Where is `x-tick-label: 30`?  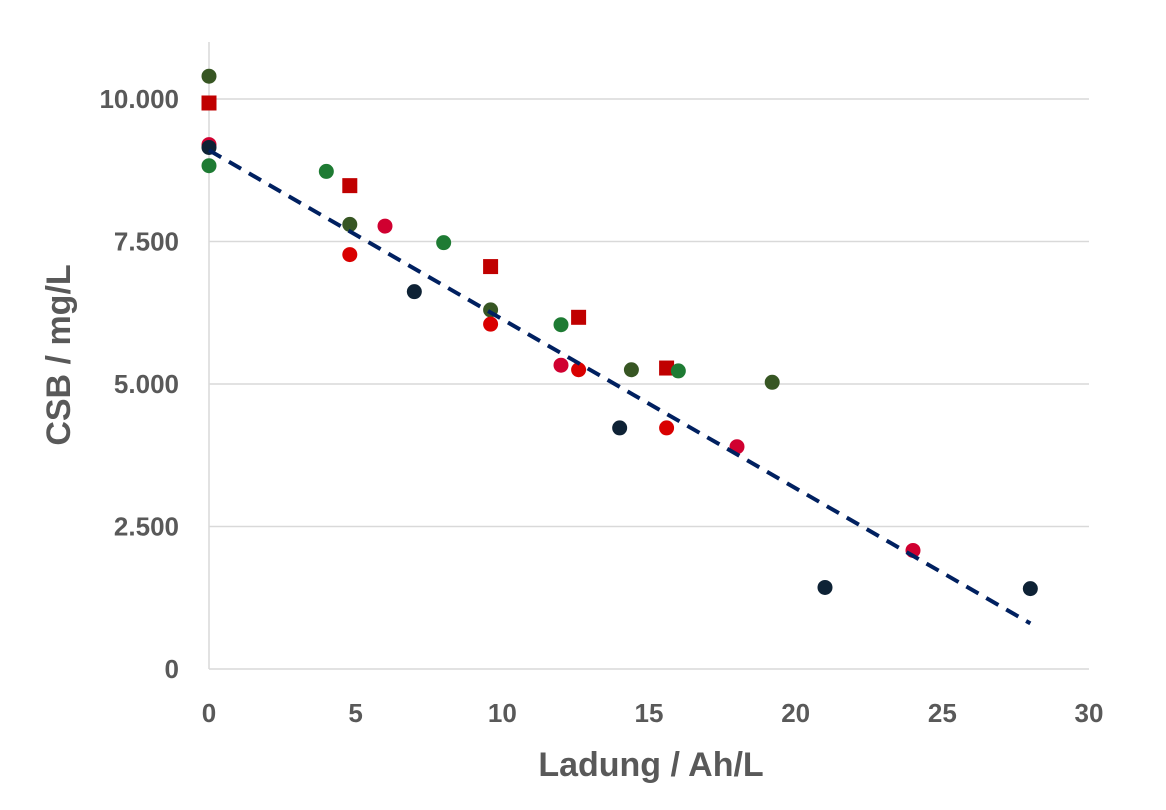 x-tick-label: 30 is located at coordinates (1089, 713).